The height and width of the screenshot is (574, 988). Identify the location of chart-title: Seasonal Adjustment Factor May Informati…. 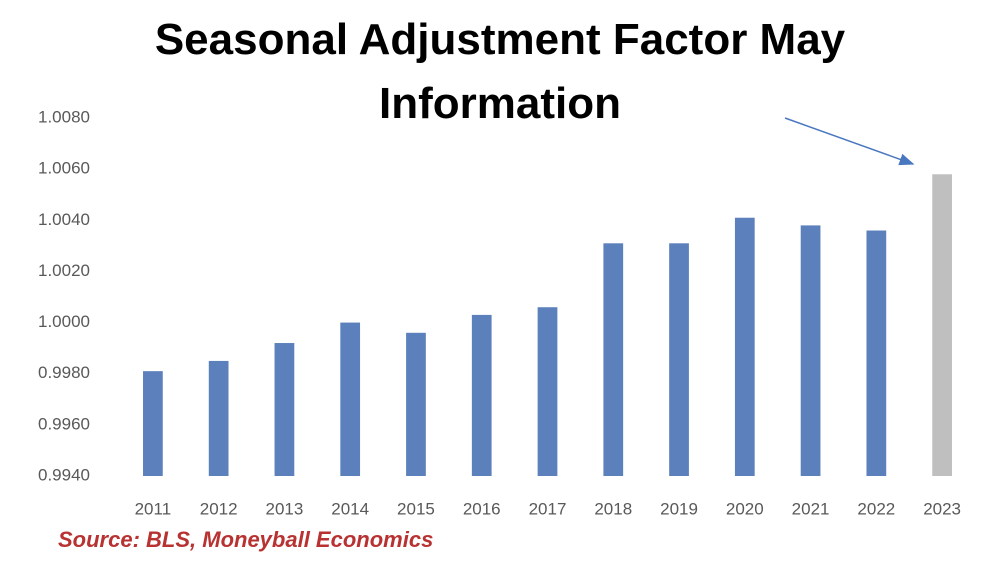
(500, 71).